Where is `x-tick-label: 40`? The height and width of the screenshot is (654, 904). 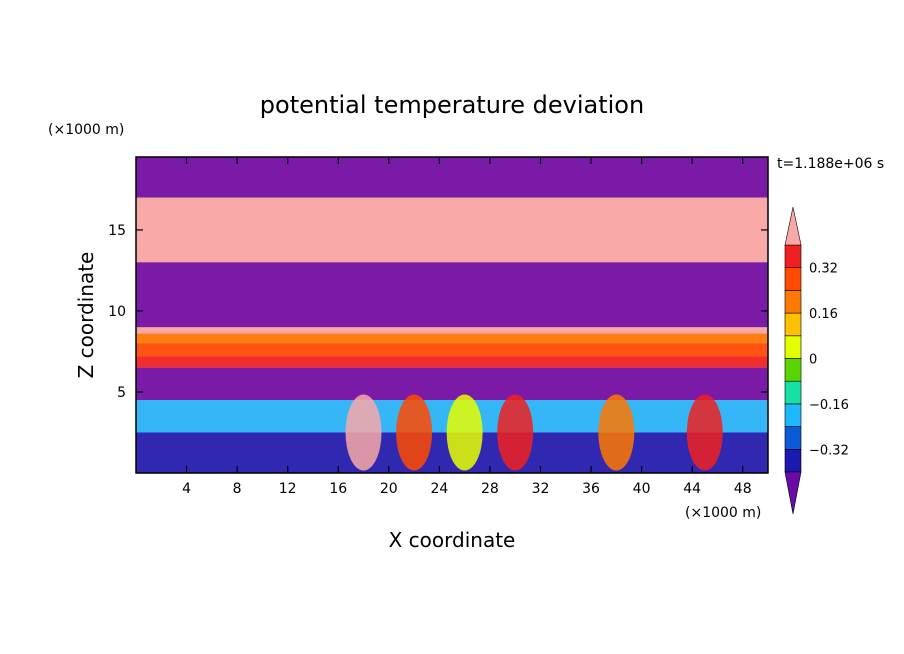
x-tick-label: 40 is located at coordinates (642, 489).